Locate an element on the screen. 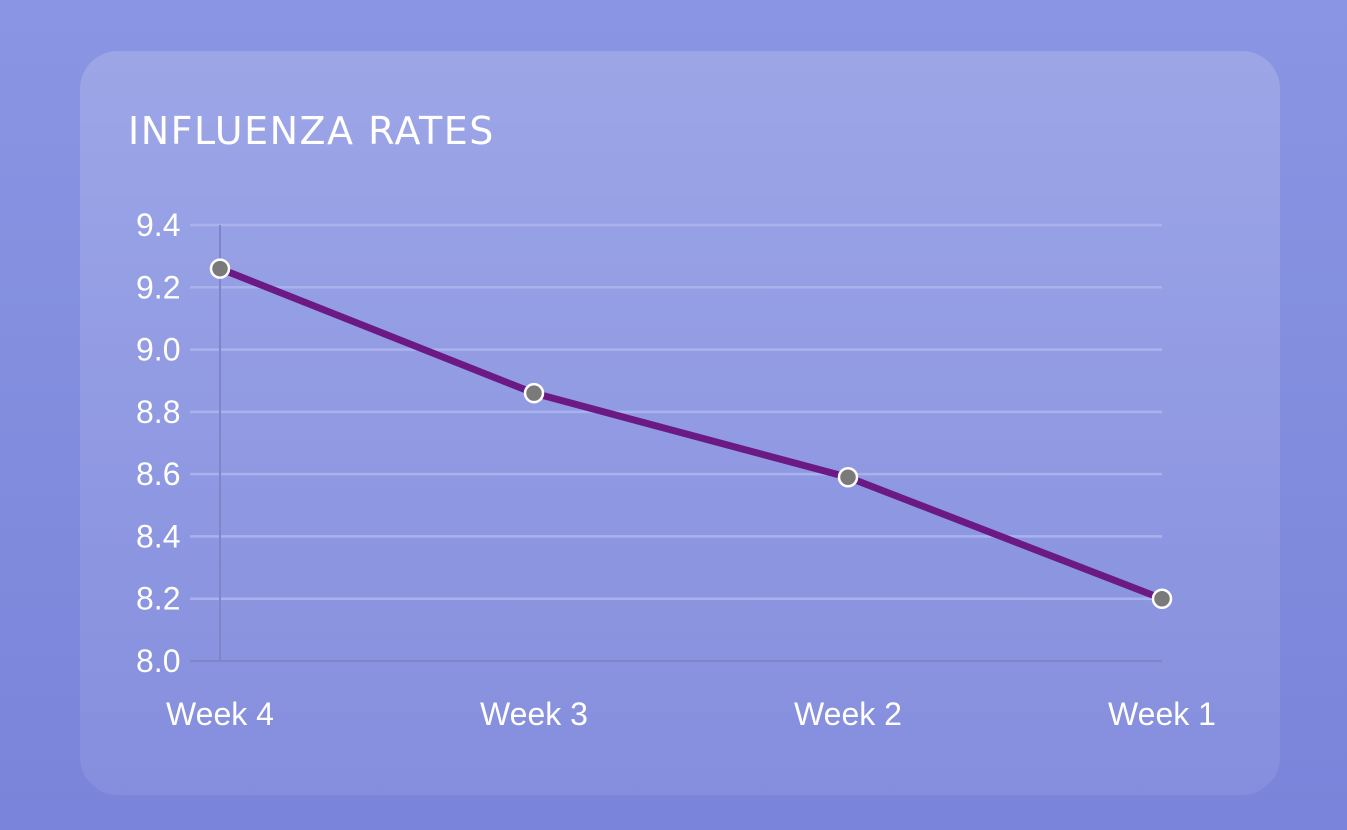 The height and width of the screenshot is (830, 1347). y-tick-label: 9.2 is located at coordinates (158, 287).